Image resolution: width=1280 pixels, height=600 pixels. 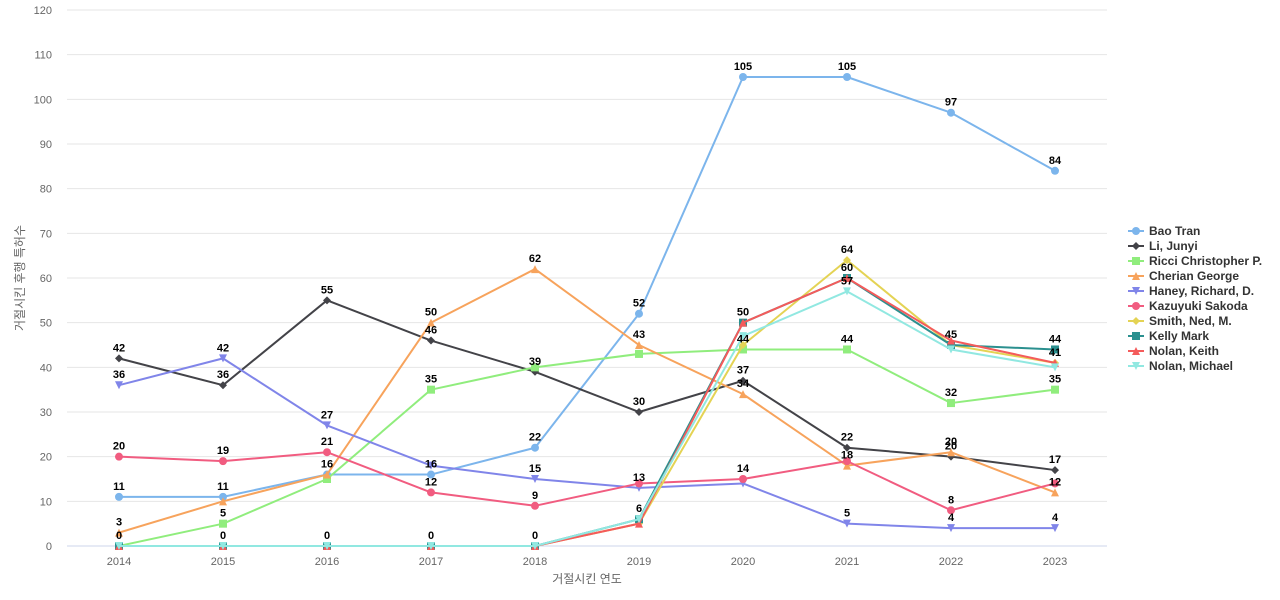 What do you see at coordinates (847, 281) in the screenshot?
I see `data-label: 57` at bounding box center [847, 281].